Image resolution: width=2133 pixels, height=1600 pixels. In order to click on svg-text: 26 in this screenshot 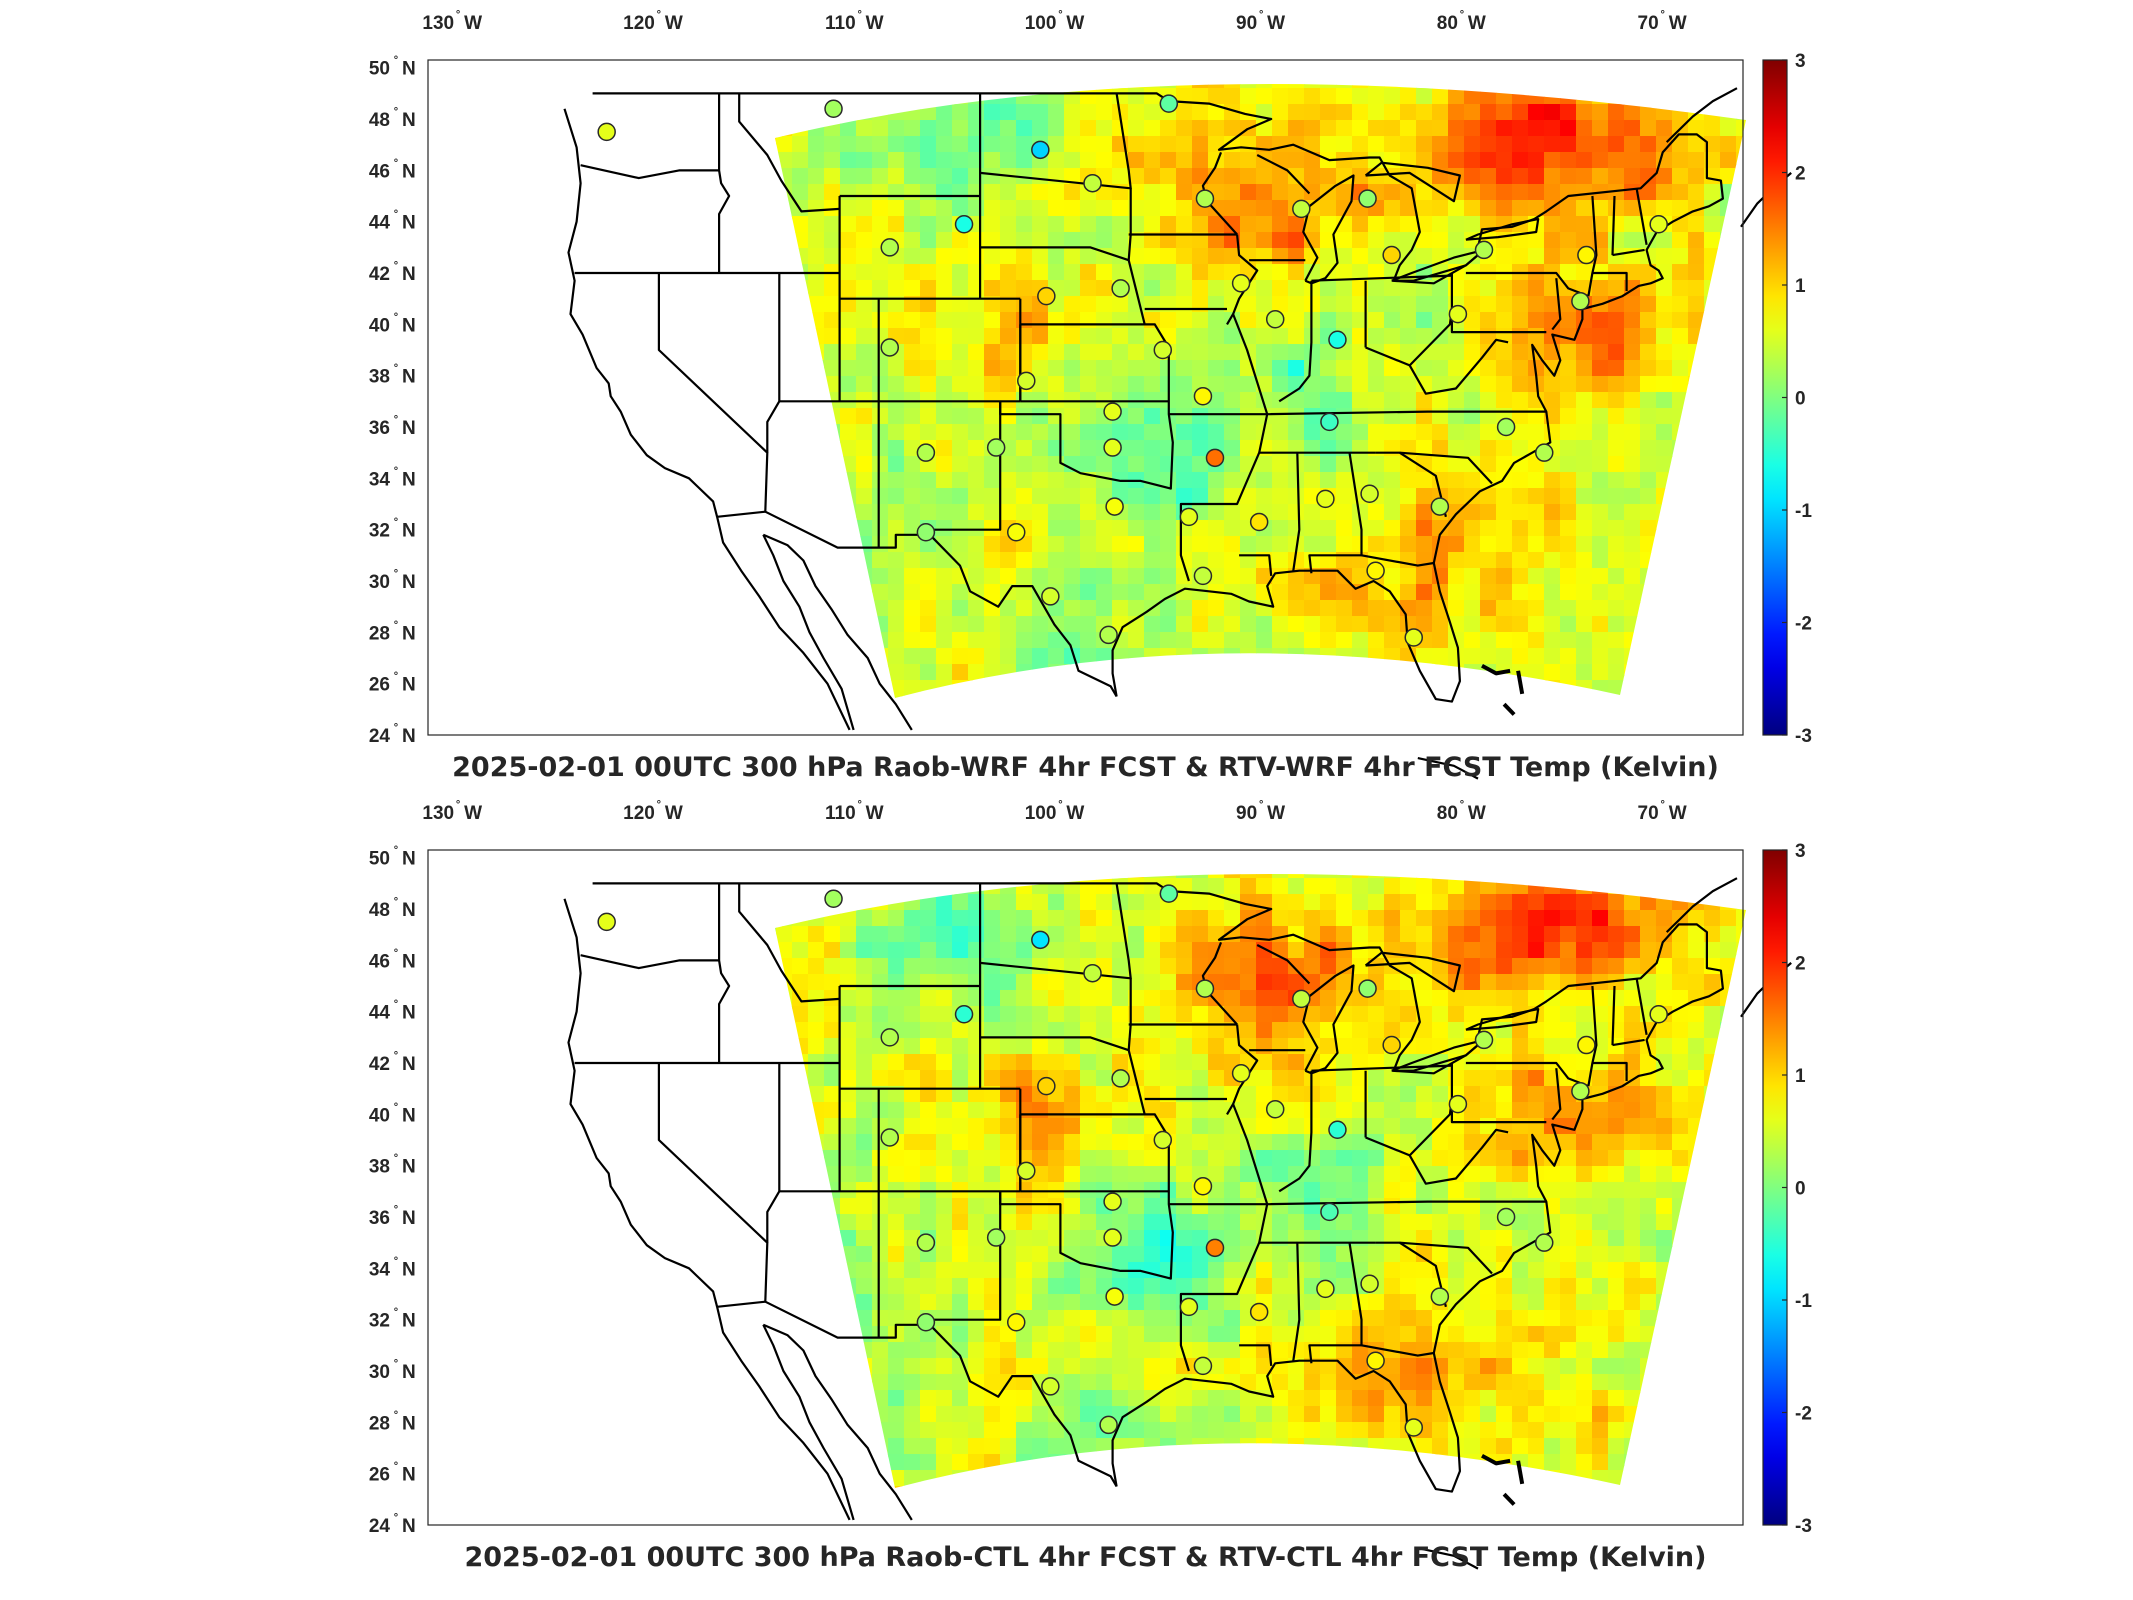, I will do `click(379, 685)`.